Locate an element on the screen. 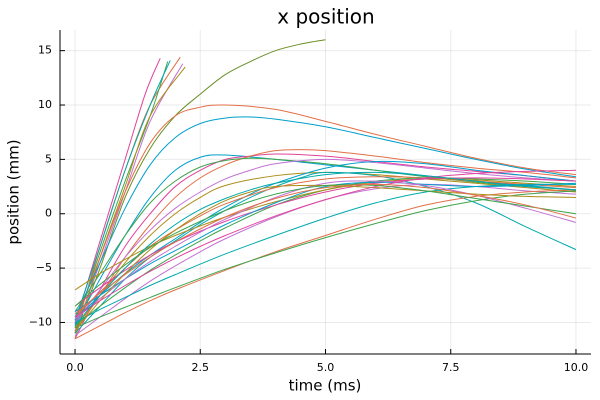 Image resolution: width=600 pixels, height=400 pixels. x-tick-label: 10.0 is located at coordinates (576, 367).